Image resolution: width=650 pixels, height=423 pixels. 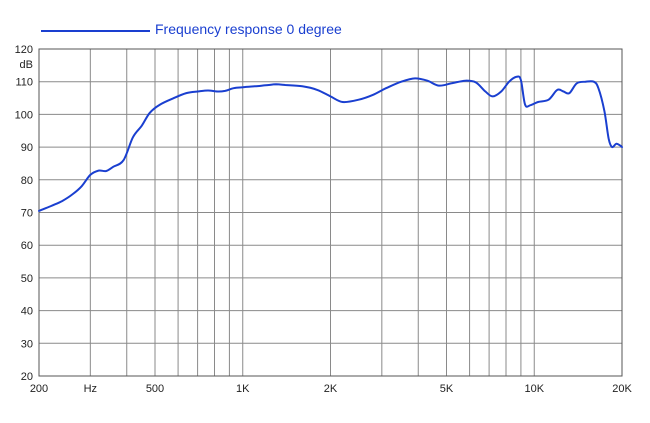 I want to click on y-tick-label: 90, so click(x=27, y=148).